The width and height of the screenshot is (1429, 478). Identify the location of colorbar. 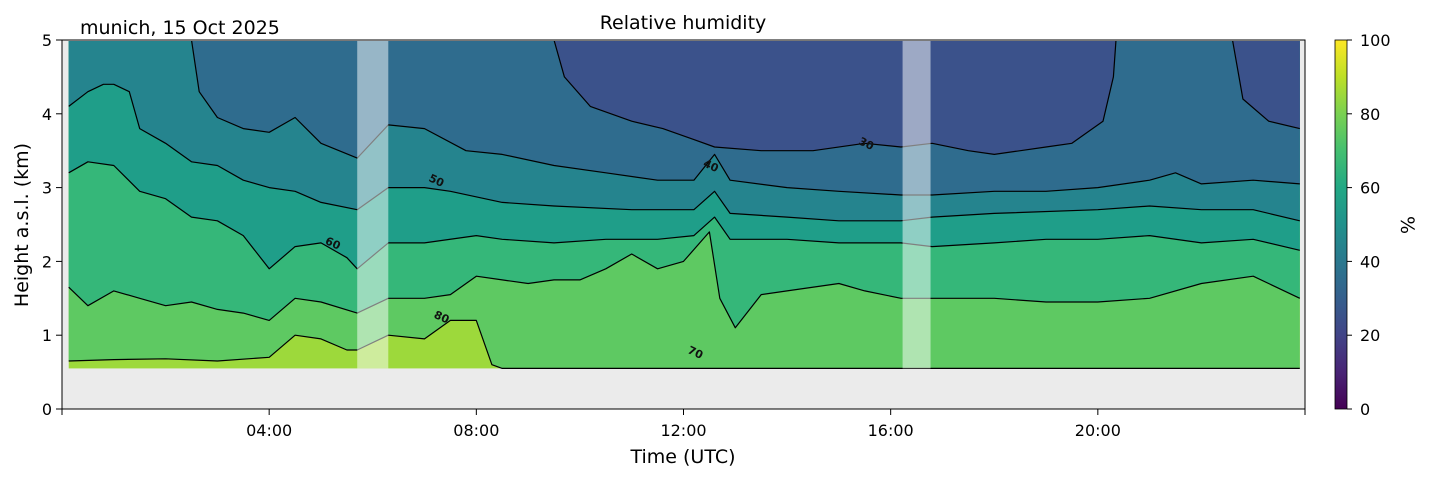
(1341, 224).